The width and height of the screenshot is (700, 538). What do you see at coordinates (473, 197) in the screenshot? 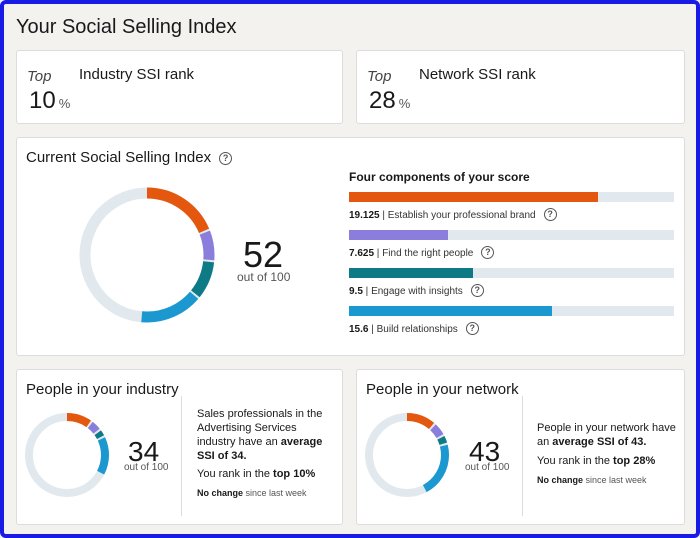
I see `component-bar-fill-brand` at bounding box center [473, 197].